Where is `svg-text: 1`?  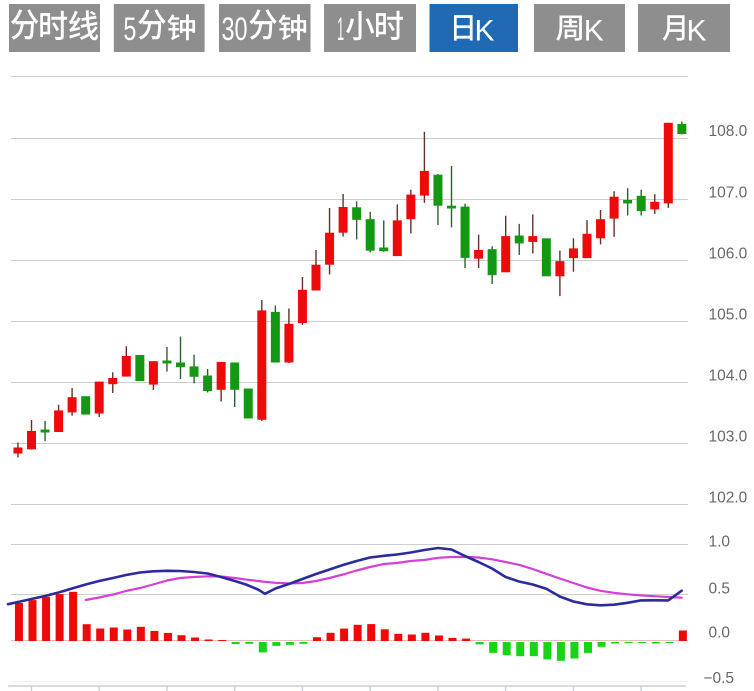
svg-text: 1 is located at coordinates (340, 29).